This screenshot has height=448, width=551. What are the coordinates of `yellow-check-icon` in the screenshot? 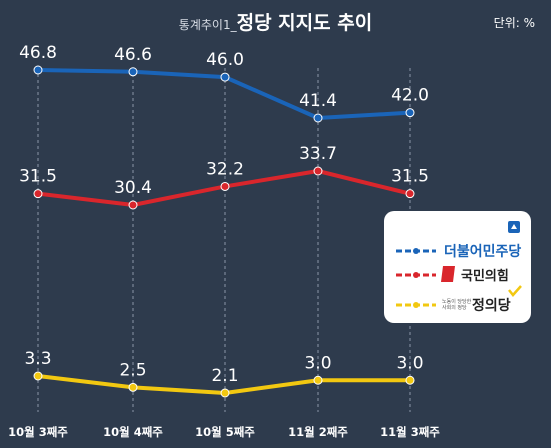 It's located at (515, 291).